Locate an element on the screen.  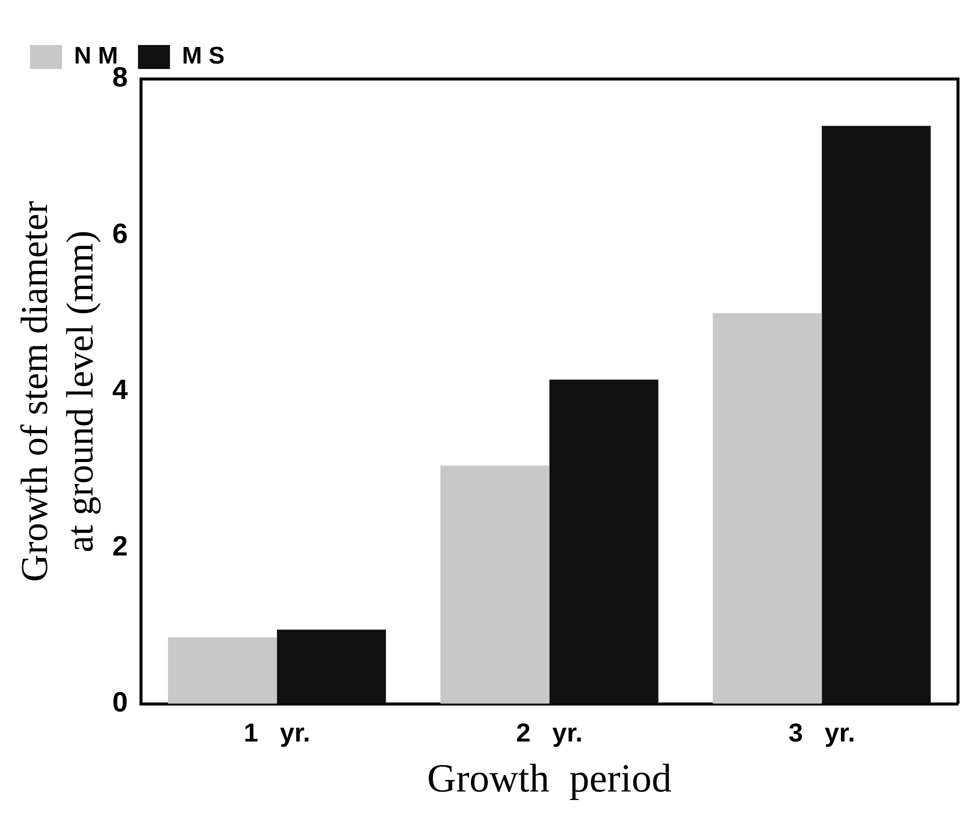
y-tick-label: 0 is located at coordinates (120, 702).